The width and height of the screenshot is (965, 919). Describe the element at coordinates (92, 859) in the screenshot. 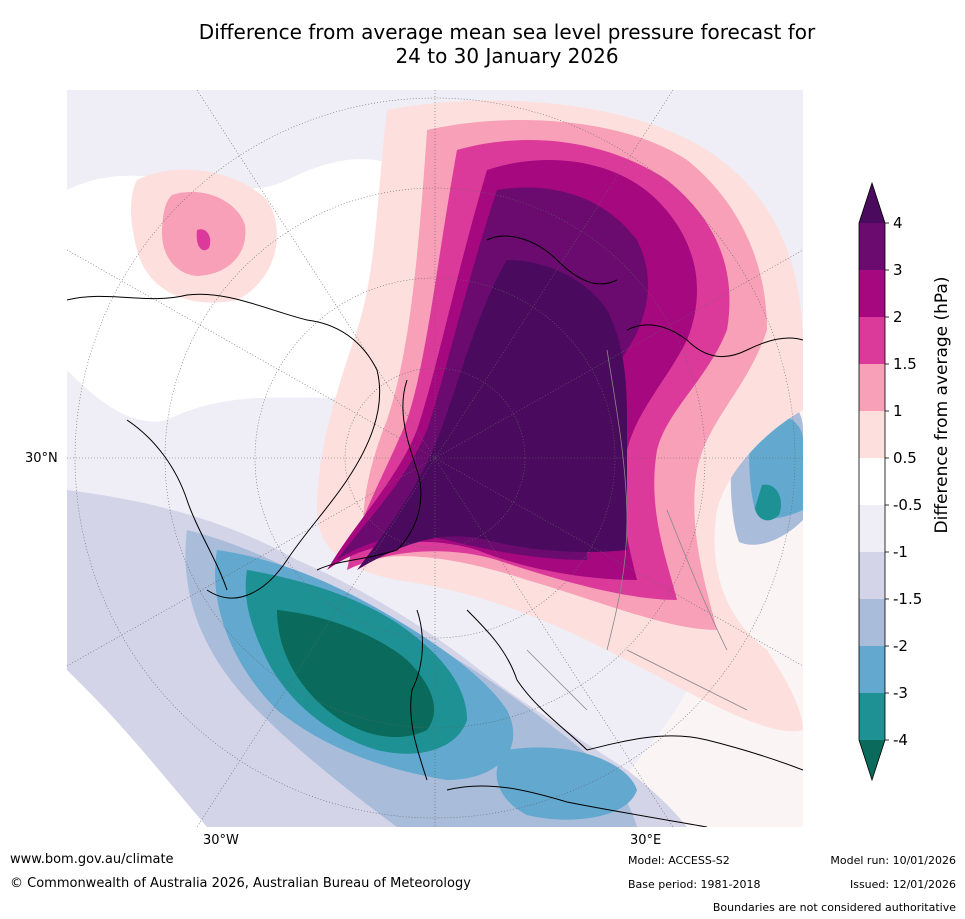

I see `footer-website: www.bom.gov.au/climate` at that location.